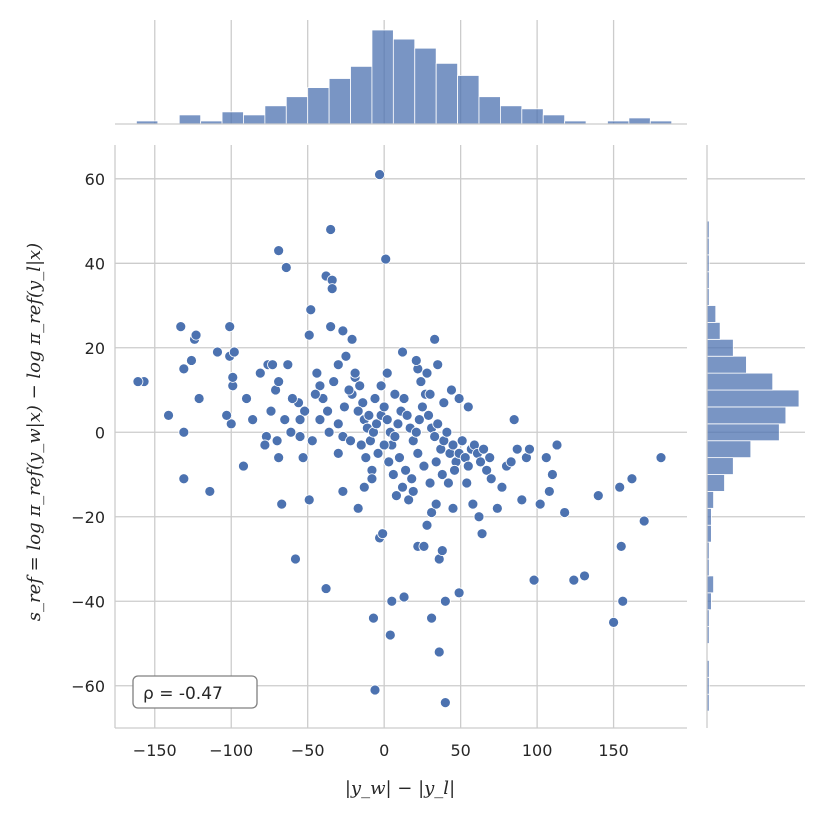 The height and width of the screenshot is (830, 830). Describe the element at coordinates (95, 263) in the screenshot. I see `y-tick-label: 40` at that location.